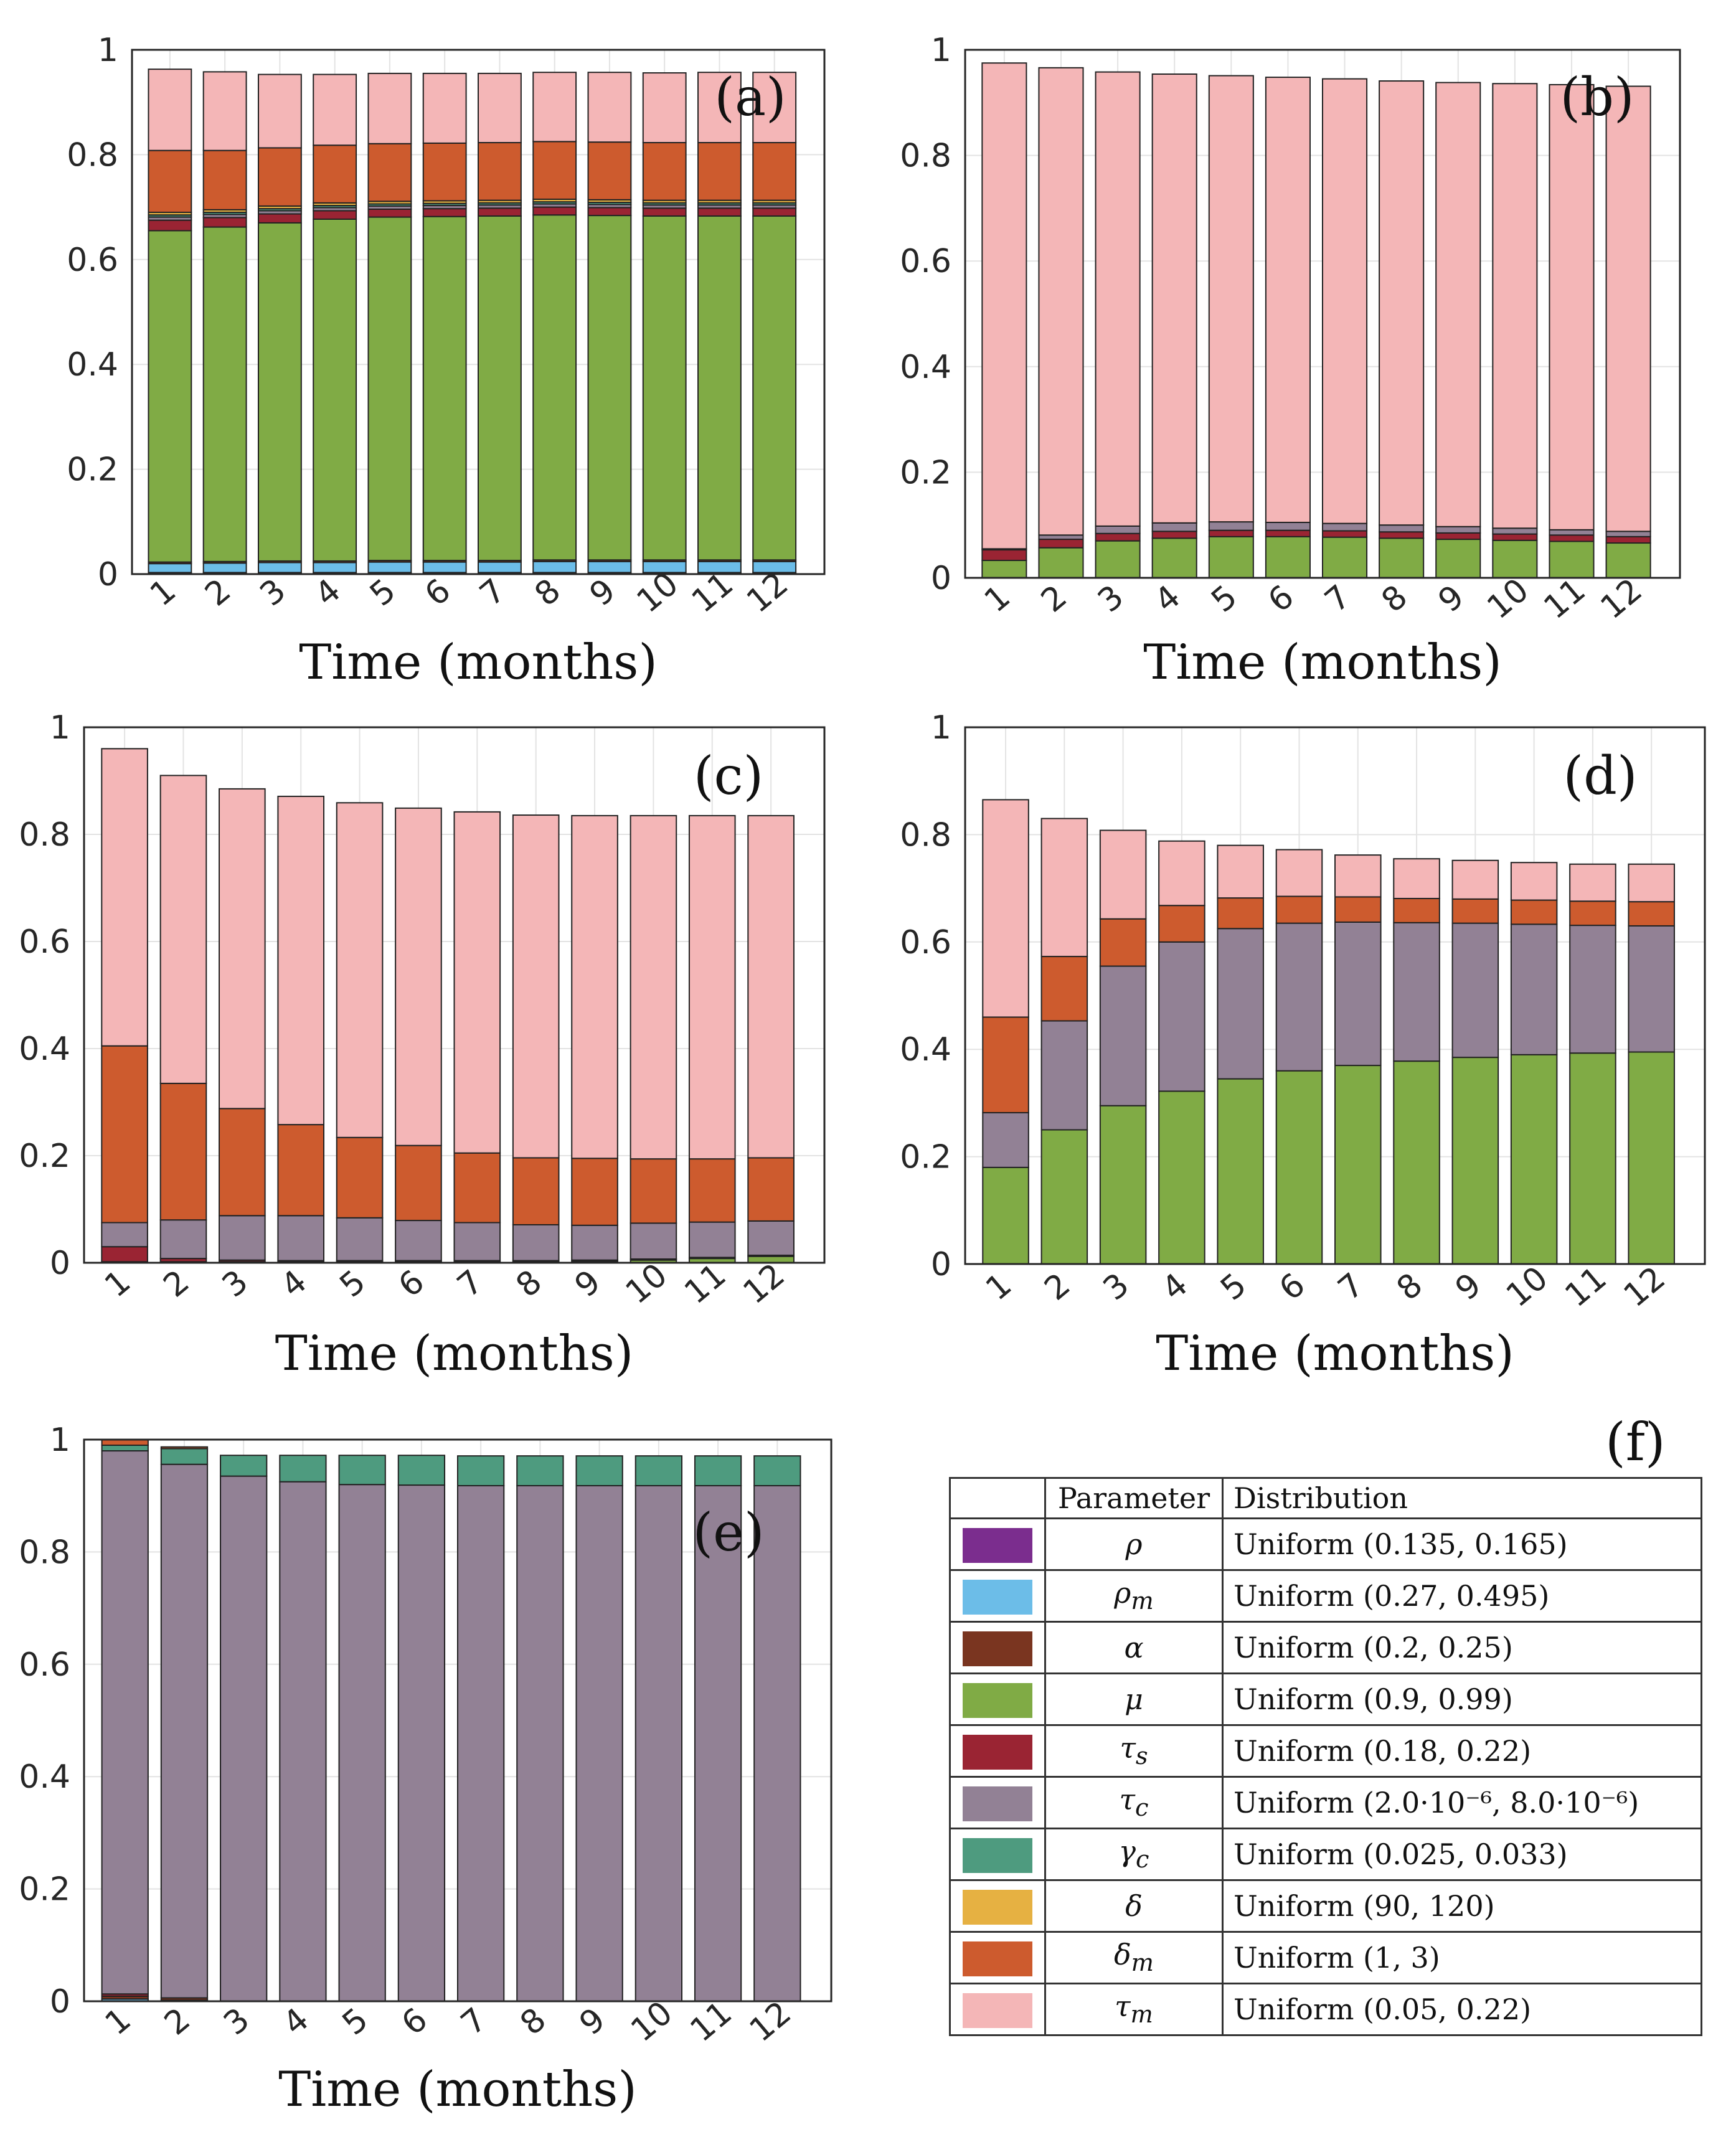 The width and height of the screenshot is (1736, 2137). I want to click on y-tick-label: 0, so click(60, 2002).